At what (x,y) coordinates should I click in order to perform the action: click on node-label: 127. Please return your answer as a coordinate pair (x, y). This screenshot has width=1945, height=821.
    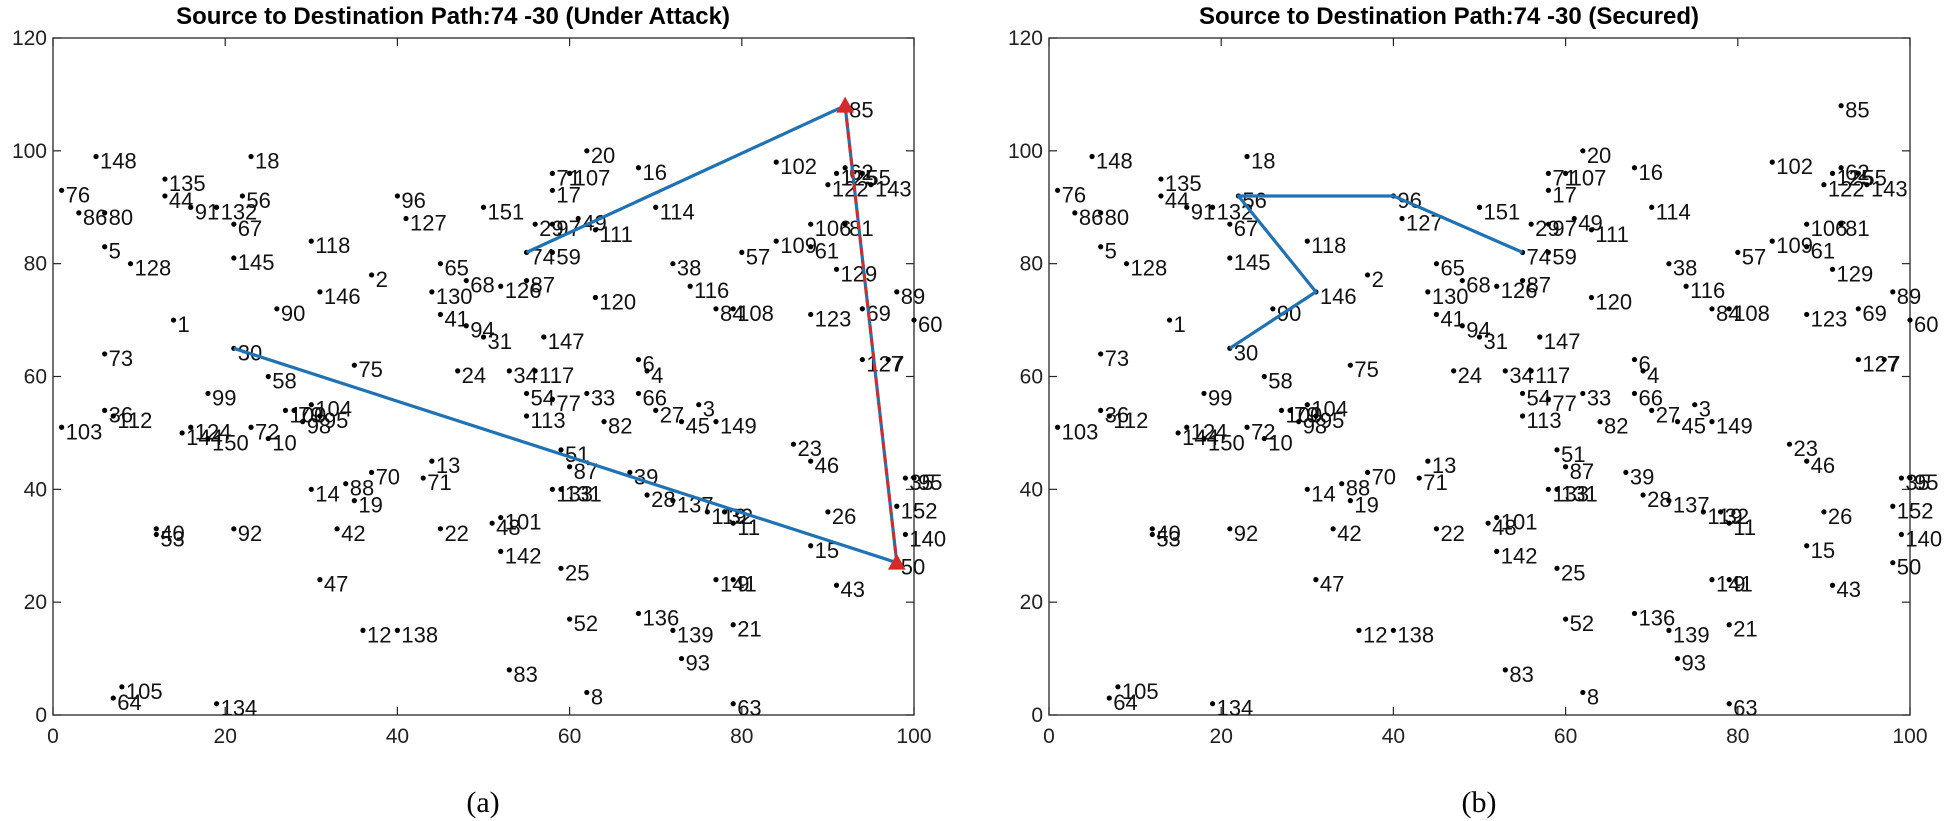
    Looking at the image, I should click on (1880, 364).